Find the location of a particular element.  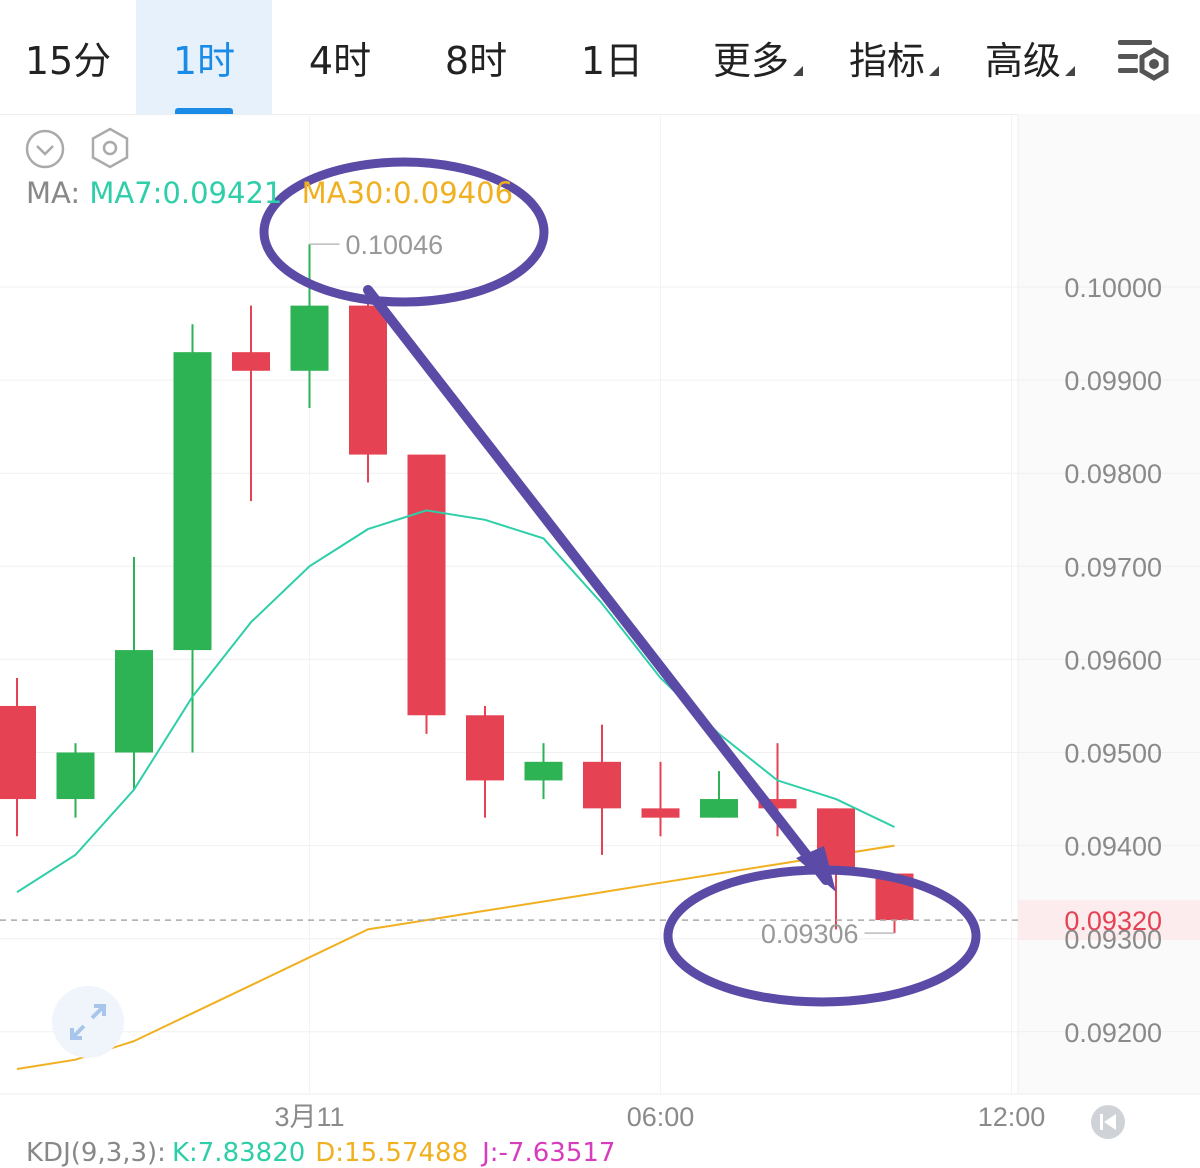

ma-legend-label: MA: is located at coordinates (53, 193).